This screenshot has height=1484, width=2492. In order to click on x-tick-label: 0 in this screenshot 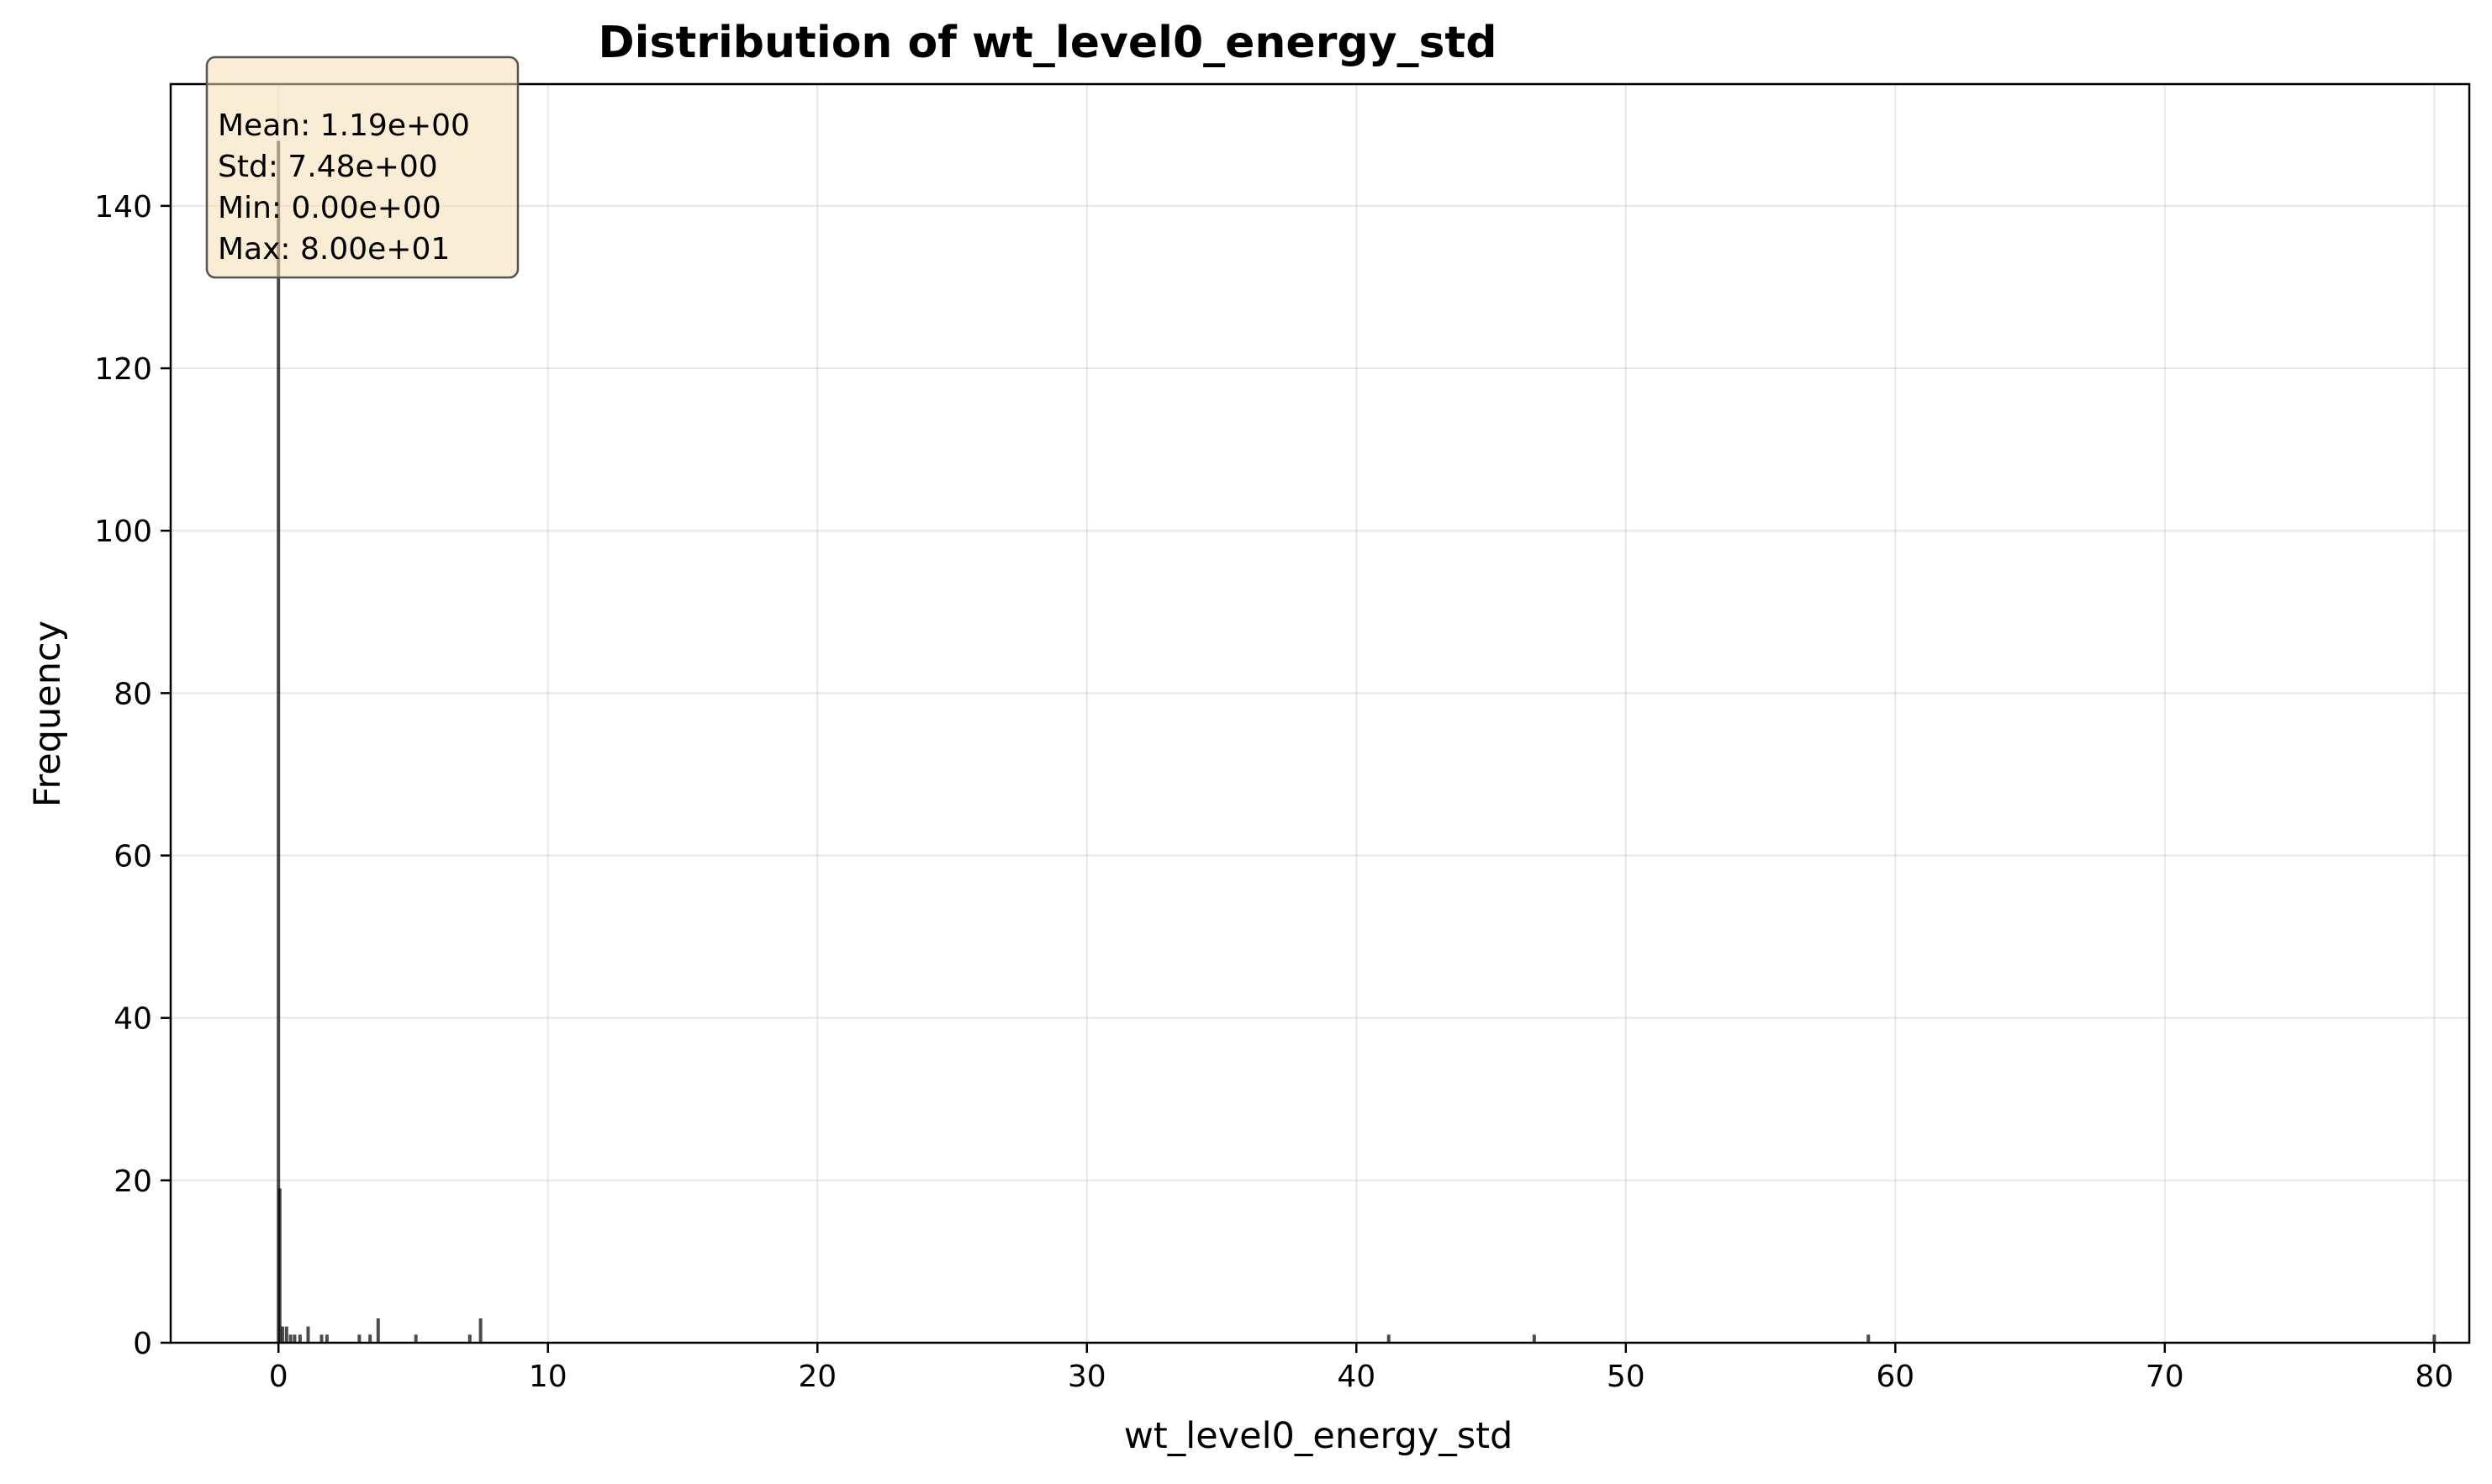, I will do `click(278, 1377)`.